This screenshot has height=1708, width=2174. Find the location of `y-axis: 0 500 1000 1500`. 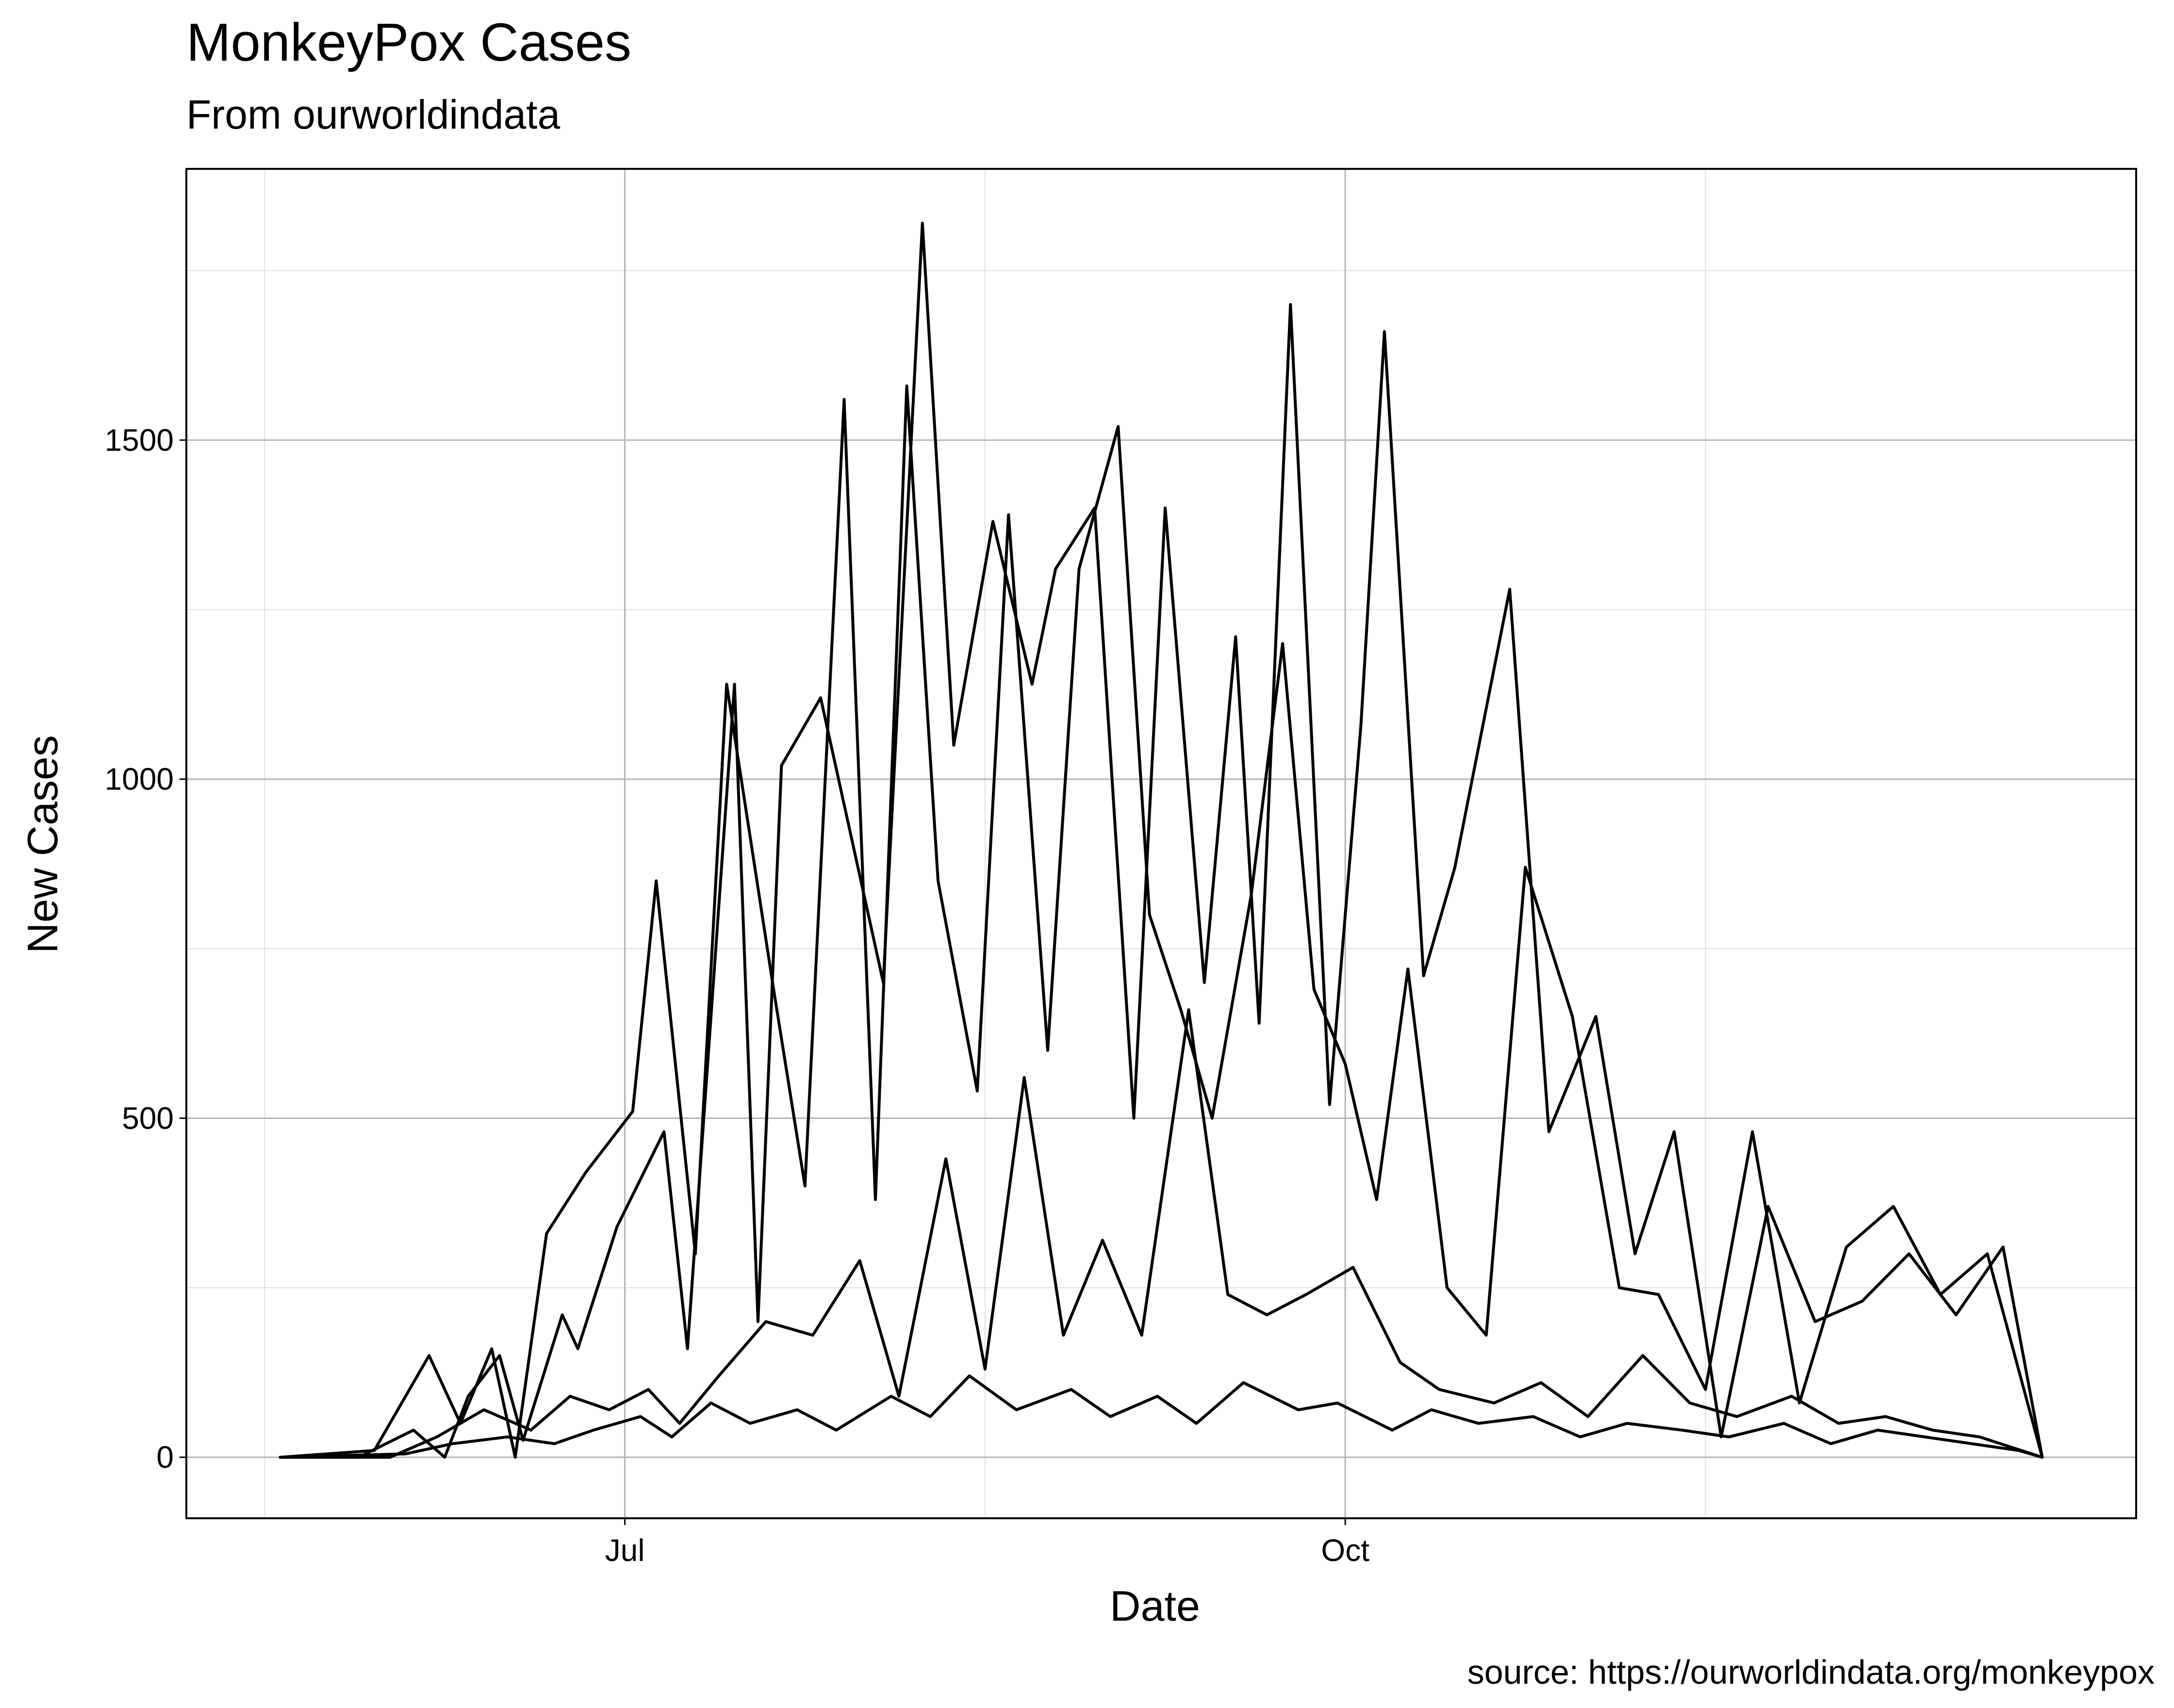

y-axis: 0 500 1000 1500 is located at coordinates (145, 949).